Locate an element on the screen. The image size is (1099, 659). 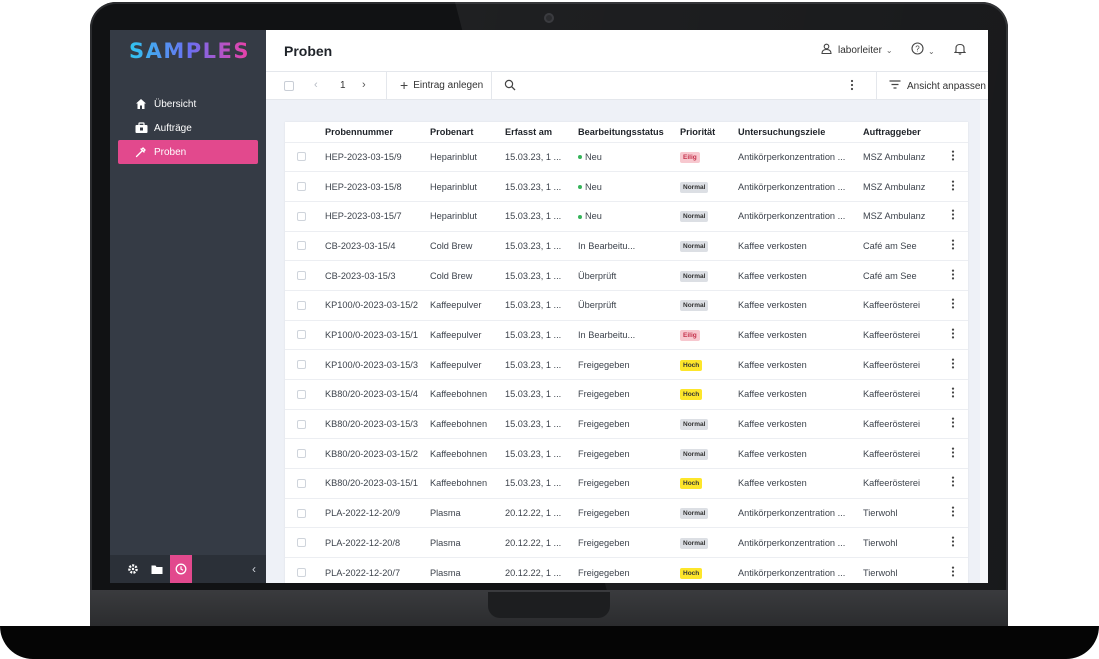
sample-number-text: HEP-2023-03-15/8 is located at coordinates (363, 186).